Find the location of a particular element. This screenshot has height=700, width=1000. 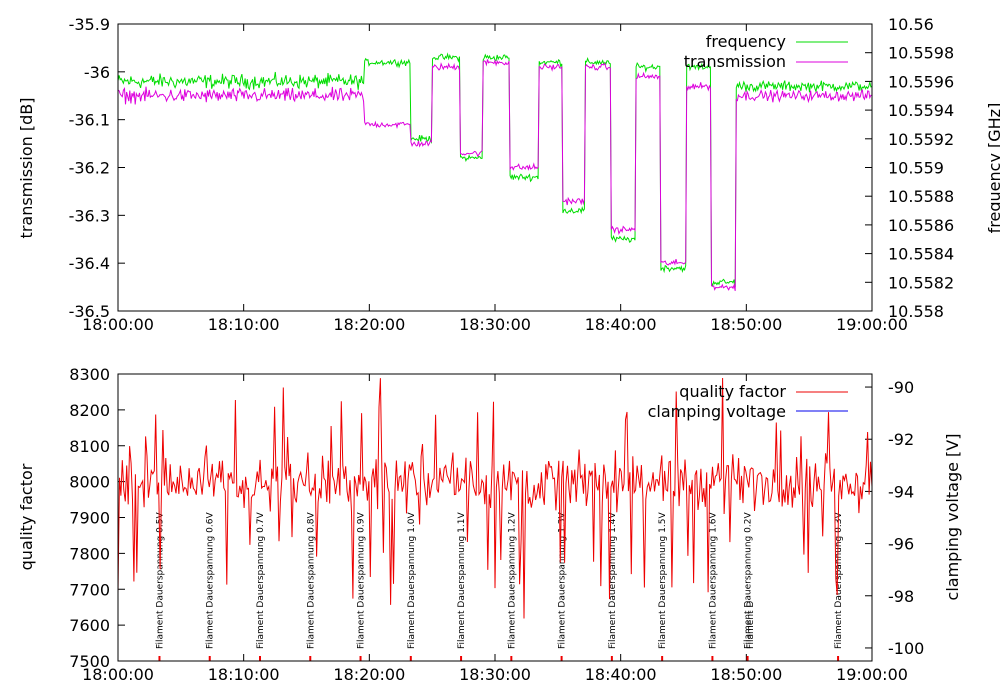

top-y-tick-label: -36 is located at coordinates (97, 72).